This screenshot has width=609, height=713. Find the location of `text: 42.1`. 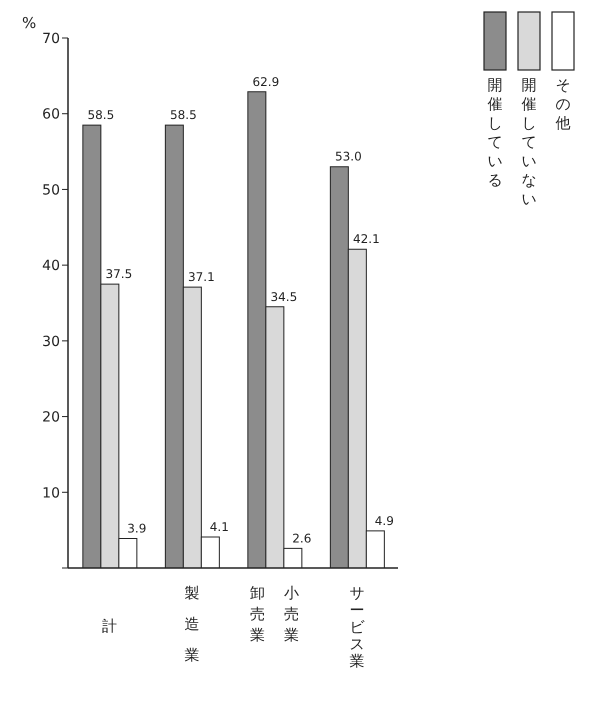

text: 42.1 is located at coordinates (366, 239).